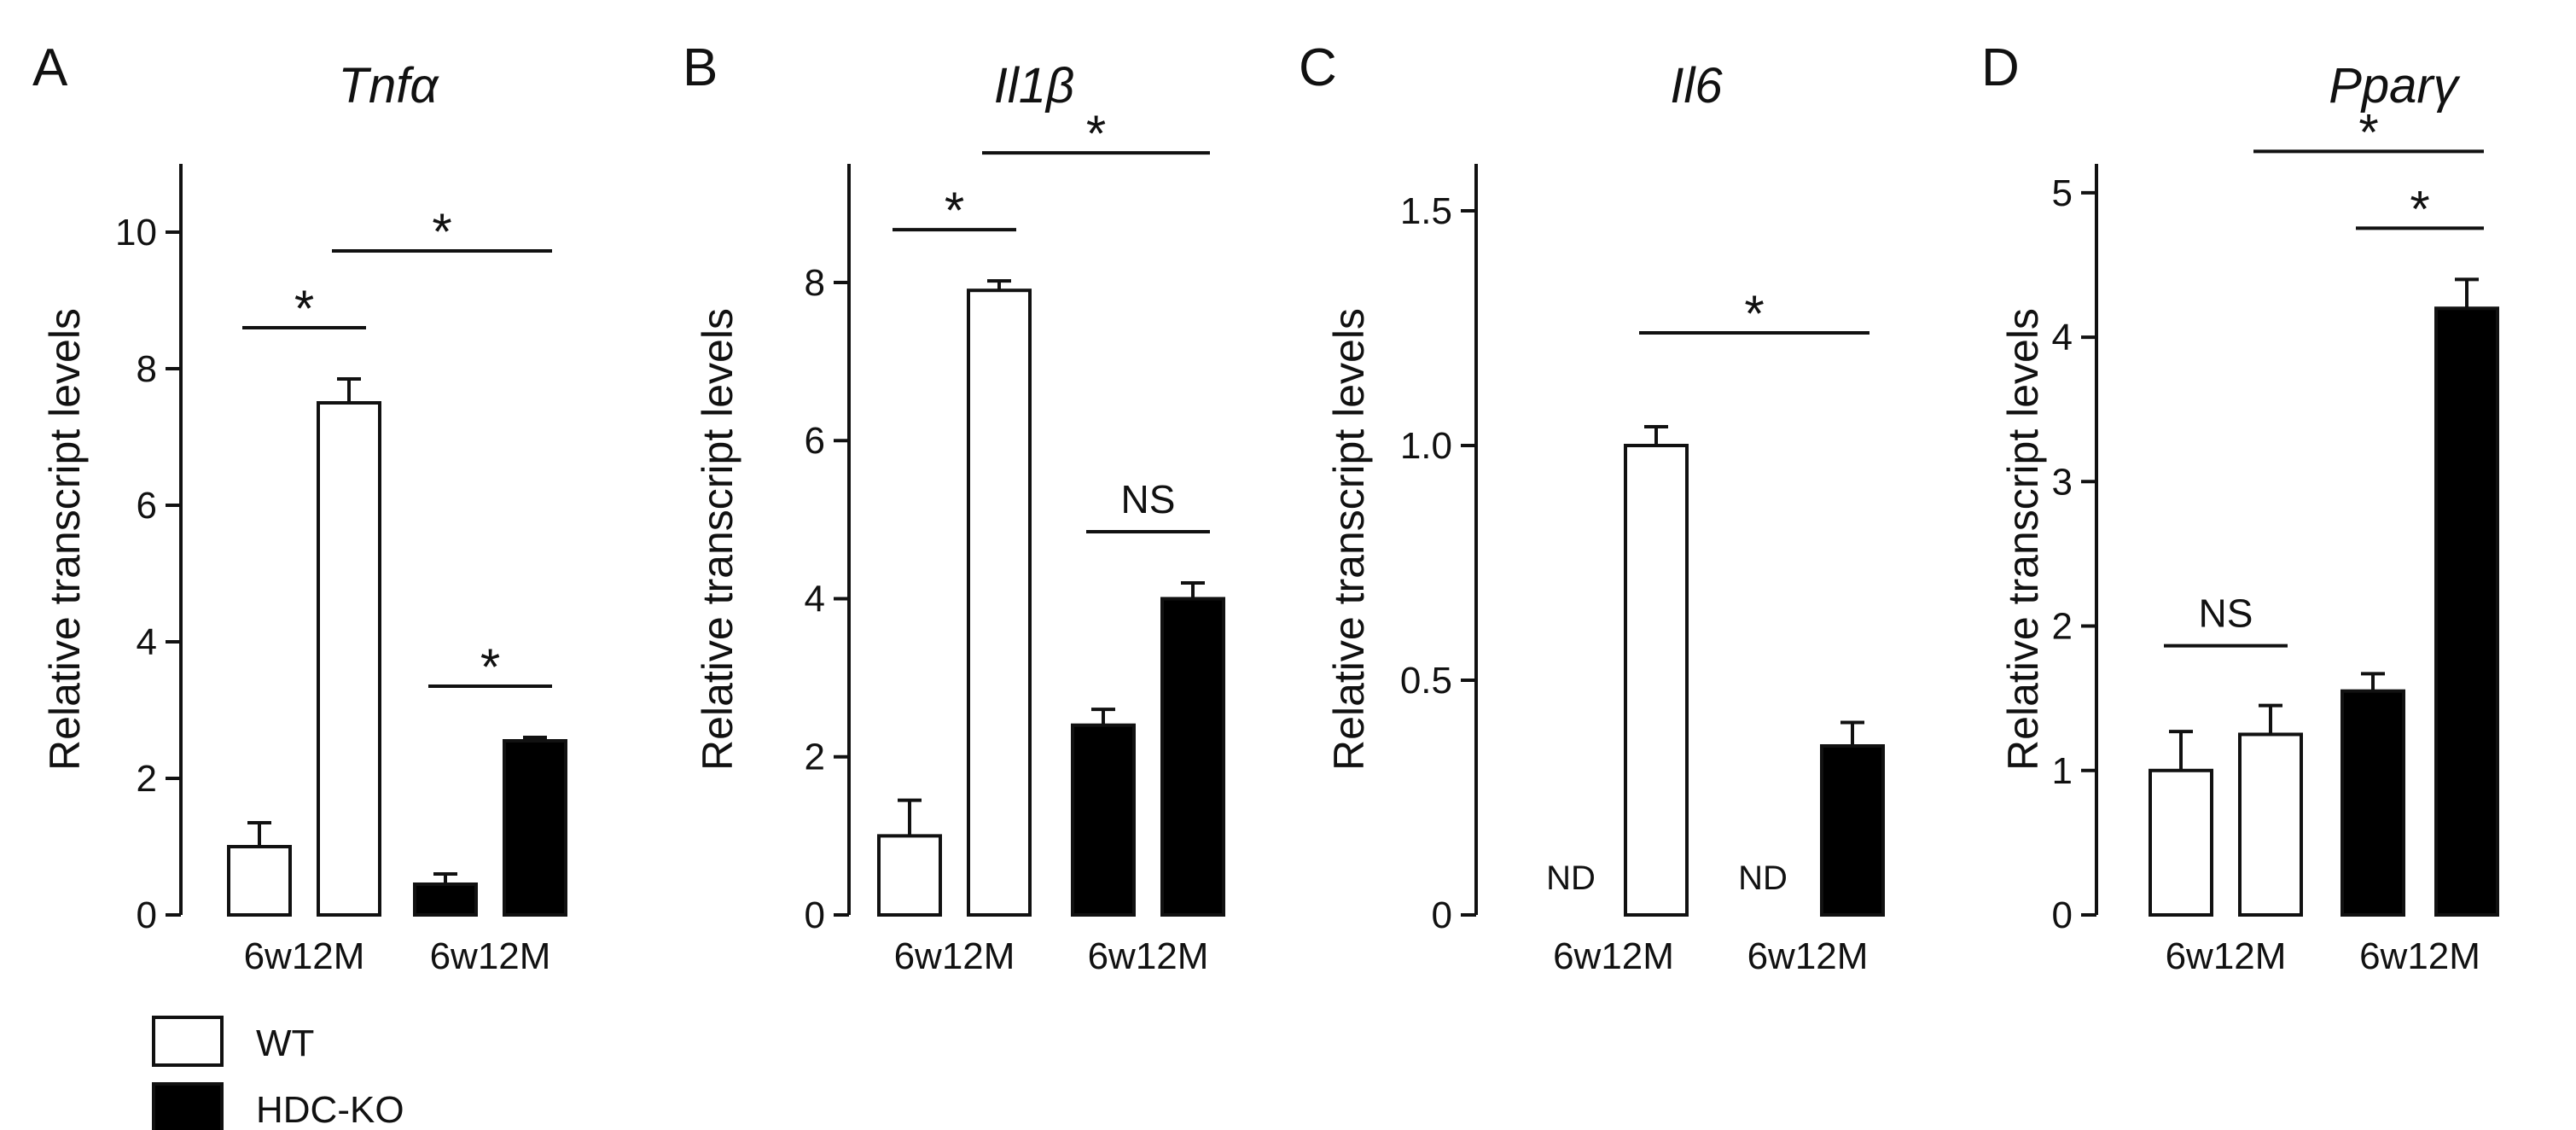 The width and height of the screenshot is (2576, 1130). What do you see at coordinates (700, 67) in the screenshot?
I see `panel-letter: B` at bounding box center [700, 67].